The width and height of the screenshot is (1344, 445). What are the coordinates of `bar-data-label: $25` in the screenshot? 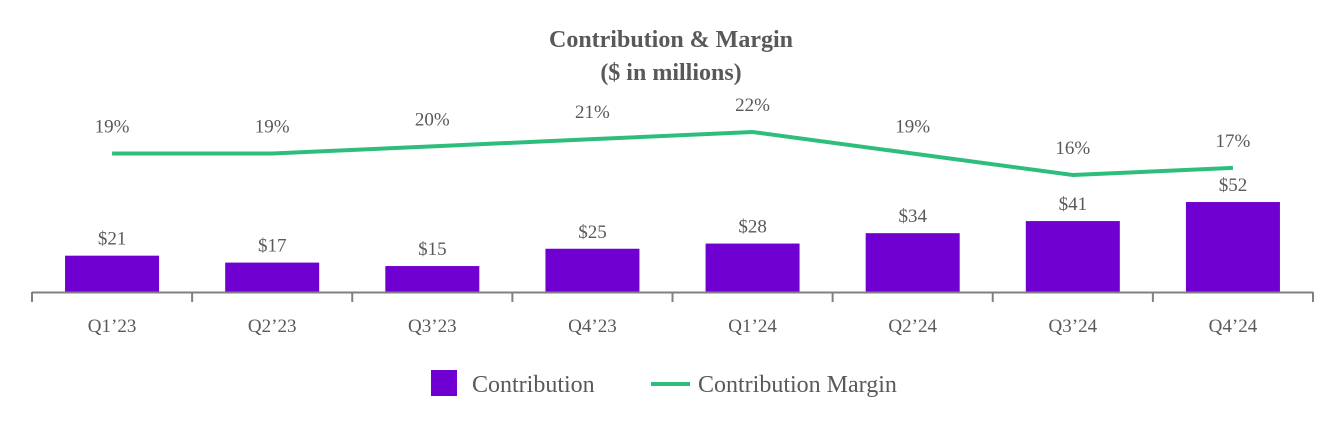 It's located at (592, 232).